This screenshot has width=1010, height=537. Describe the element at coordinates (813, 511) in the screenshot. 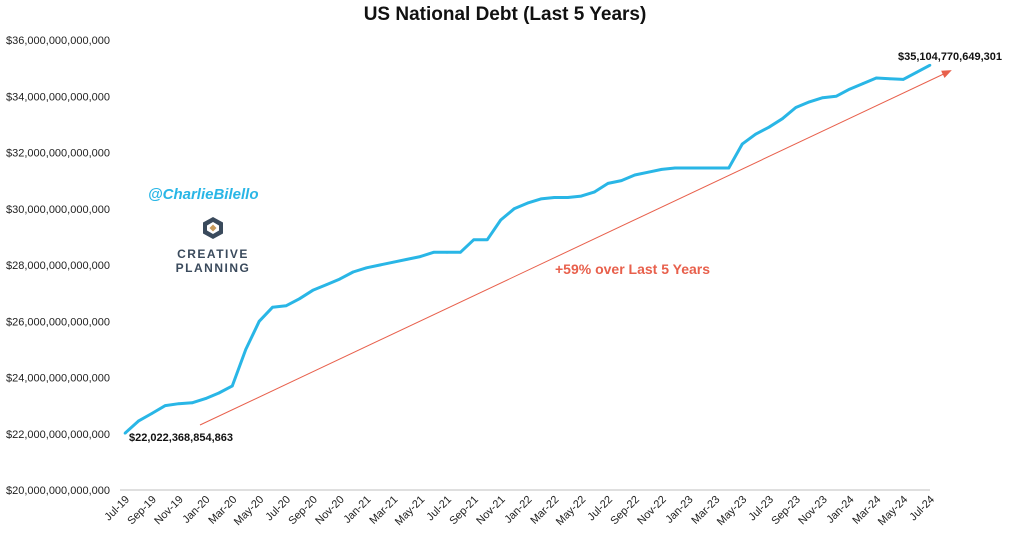

I see `x-tick-label: Nov-23` at that location.